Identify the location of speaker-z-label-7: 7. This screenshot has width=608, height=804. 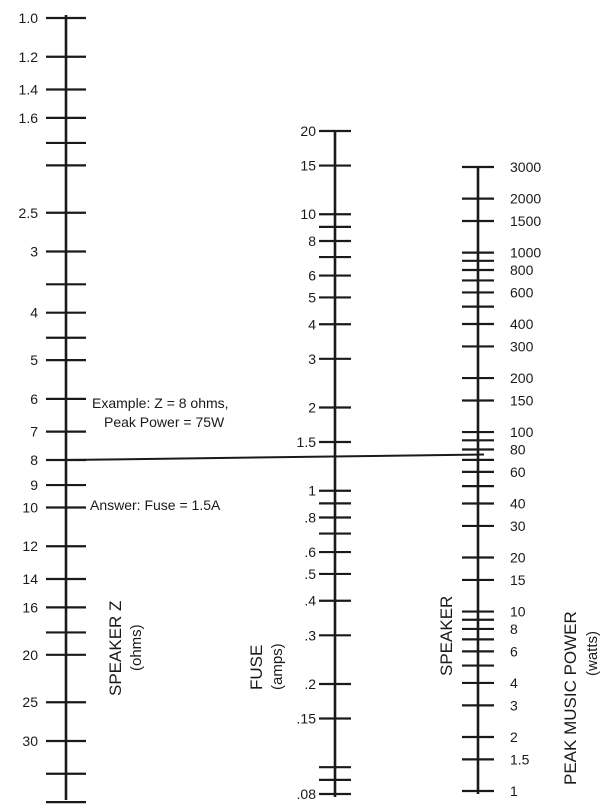
(34, 432).